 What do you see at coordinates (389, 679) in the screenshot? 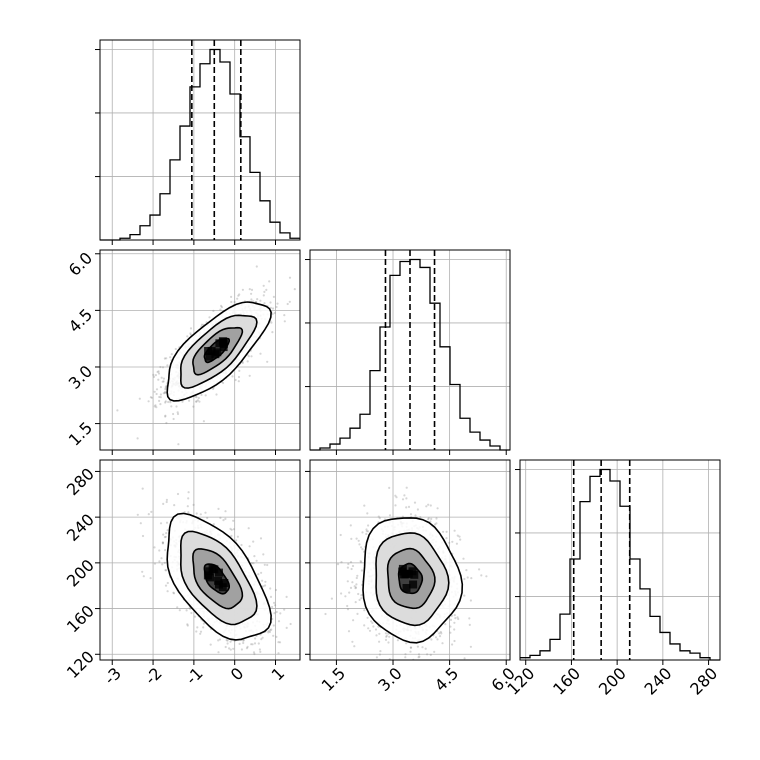
I see `x-tick-label-p1: 3.0` at bounding box center [389, 679].